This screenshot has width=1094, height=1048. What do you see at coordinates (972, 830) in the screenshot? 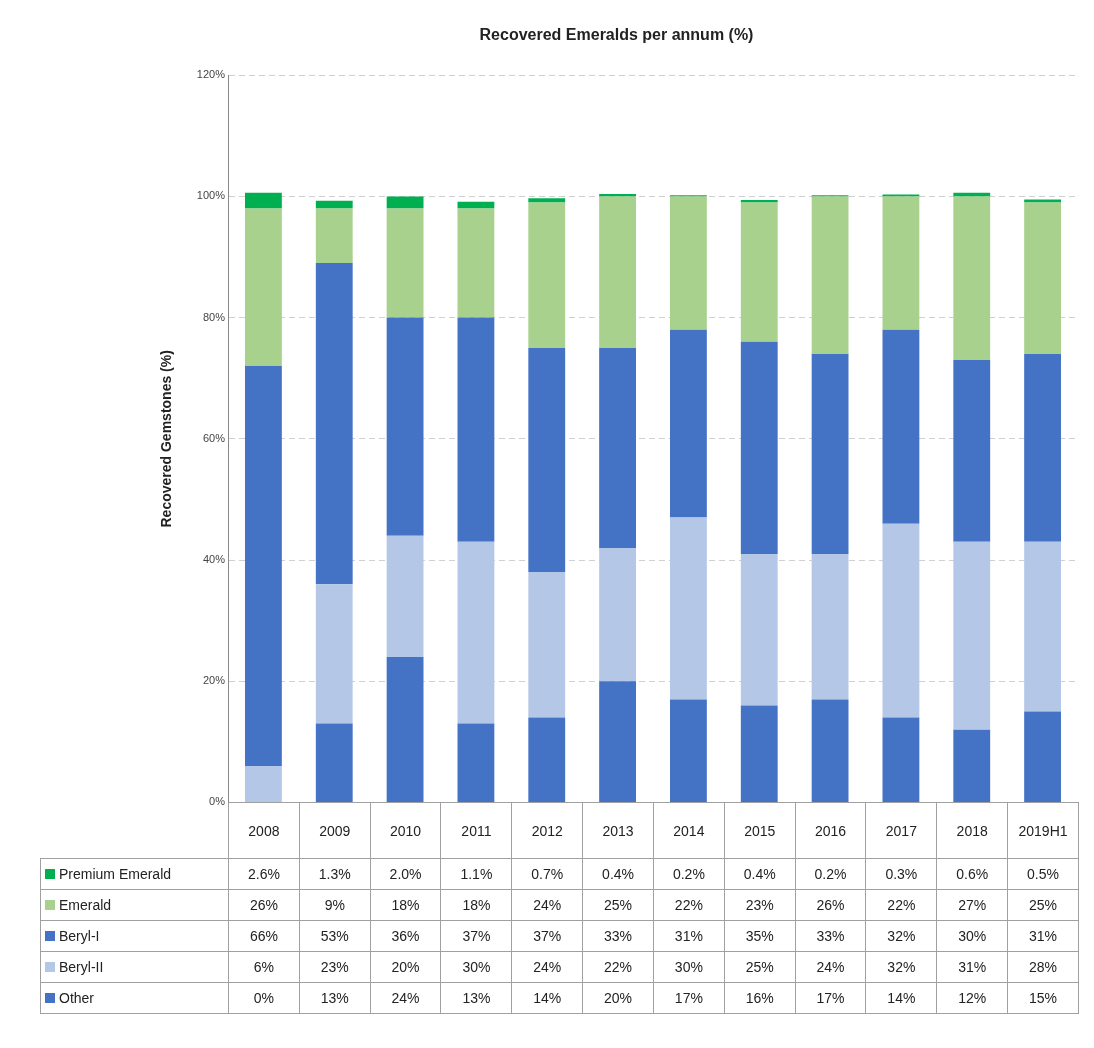
I see `x-tick-label: 2018` at bounding box center [972, 830].